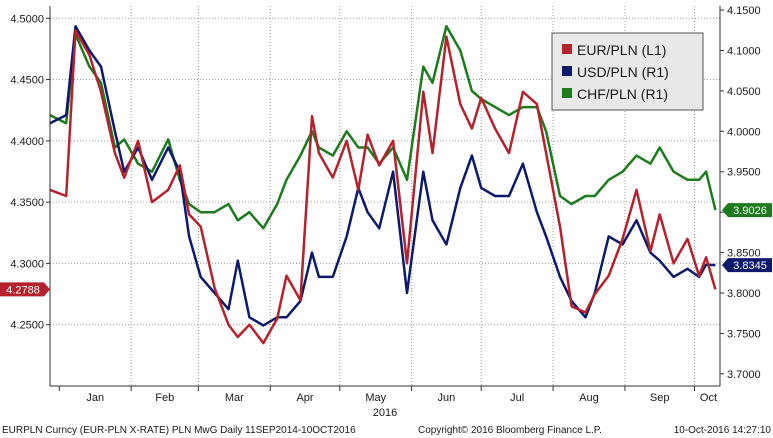 The width and height of the screenshot is (773, 438). I want to click on x-tick-label: Jan, so click(95, 398).